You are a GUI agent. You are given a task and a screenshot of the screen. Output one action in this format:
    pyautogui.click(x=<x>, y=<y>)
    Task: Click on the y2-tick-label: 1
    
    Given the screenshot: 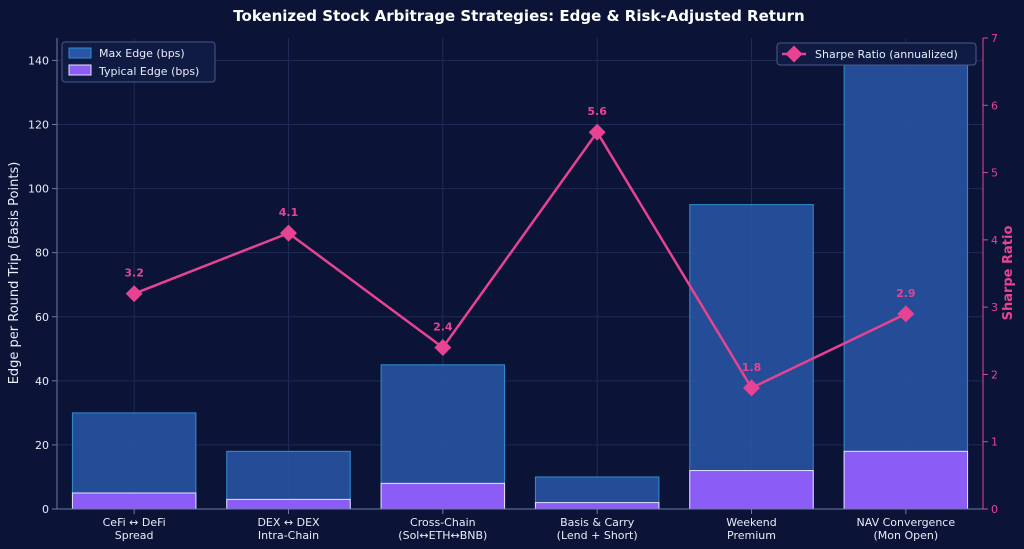 What is the action you would take?
    pyautogui.click(x=994, y=442)
    